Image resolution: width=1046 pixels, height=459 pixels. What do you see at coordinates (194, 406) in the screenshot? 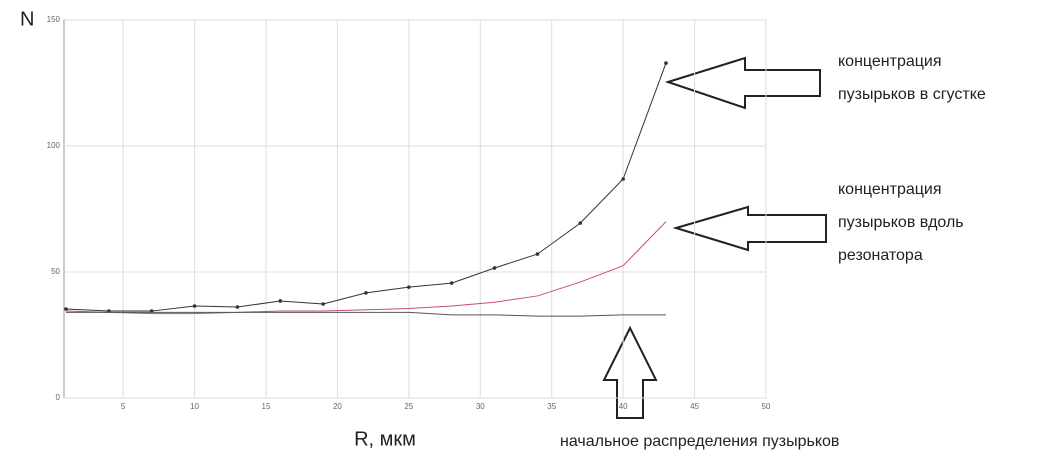
I see `x-tick-label: 10` at bounding box center [194, 406].